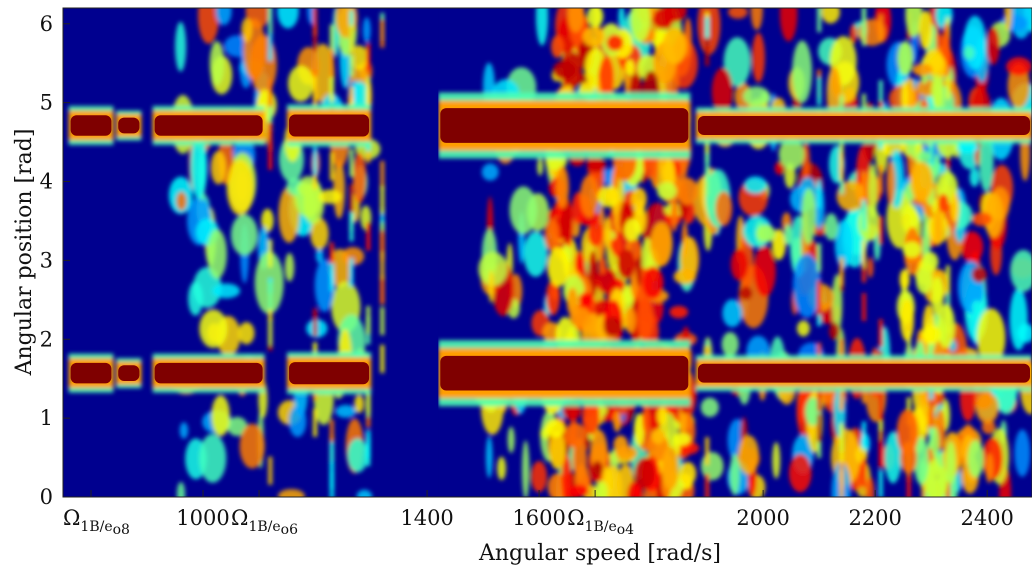 The width and height of the screenshot is (1032, 572). What do you see at coordinates (46, 339) in the screenshot?
I see `y-tick-label: 2` at bounding box center [46, 339].